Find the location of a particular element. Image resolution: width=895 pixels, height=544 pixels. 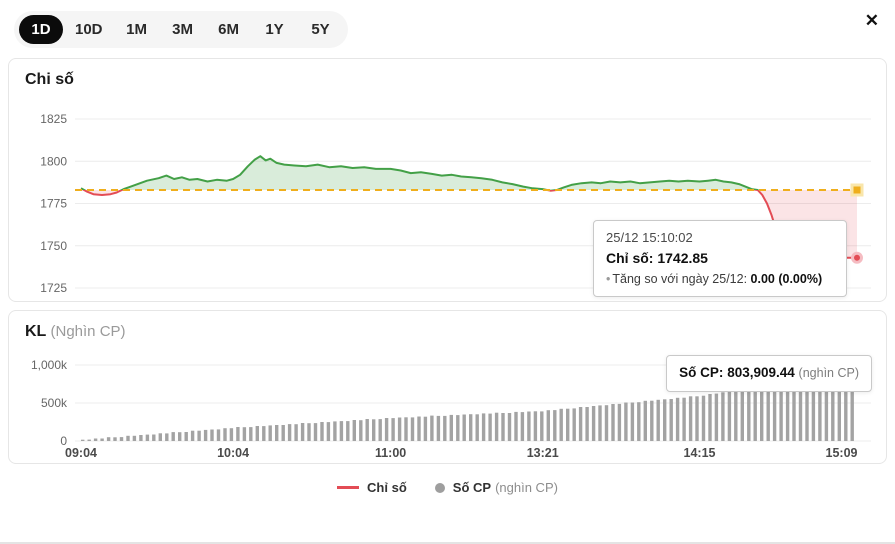

last-point-marker is located at coordinates (857, 257).